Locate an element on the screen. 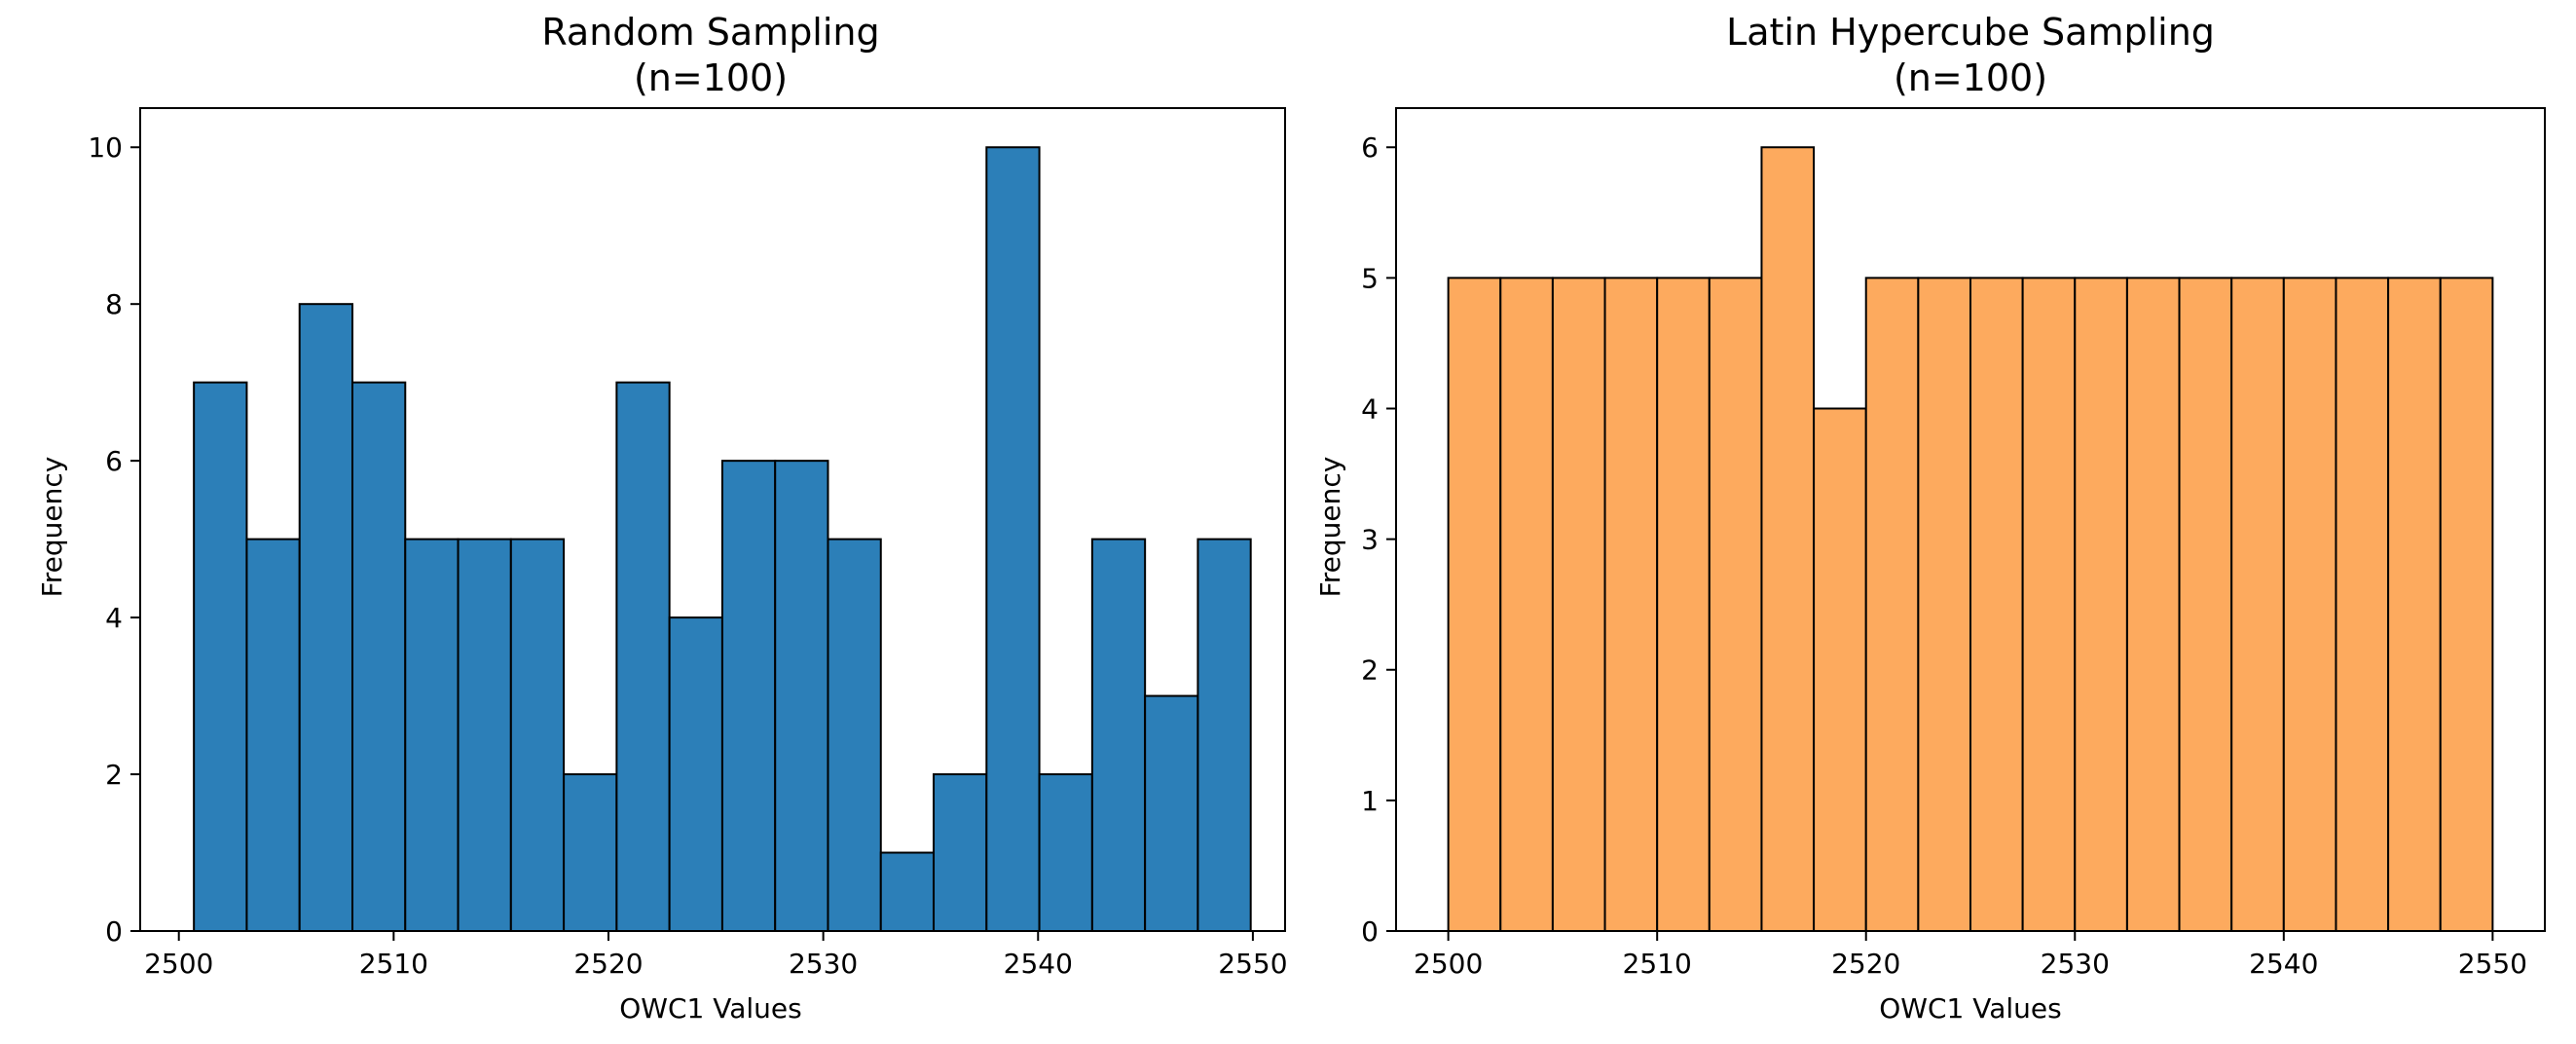 The image size is (2576, 1044). y-tick-label: 5 is located at coordinates (1370, 278).